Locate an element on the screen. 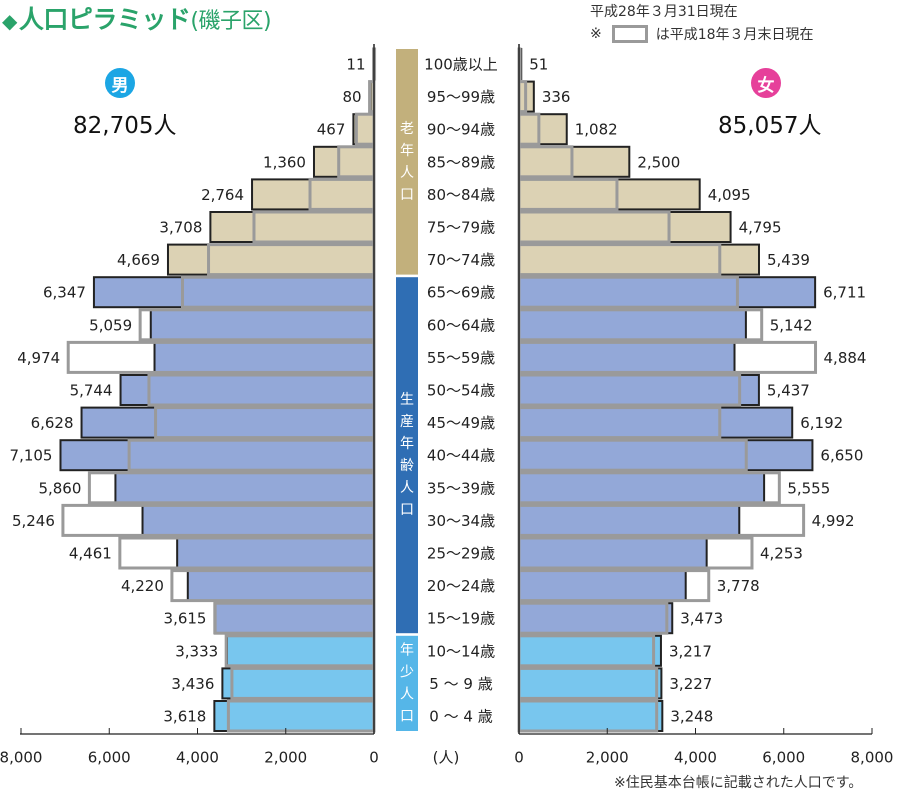 The image size is (897, 796). value-label-female: 6,192 is located at coordinates (821, 423).